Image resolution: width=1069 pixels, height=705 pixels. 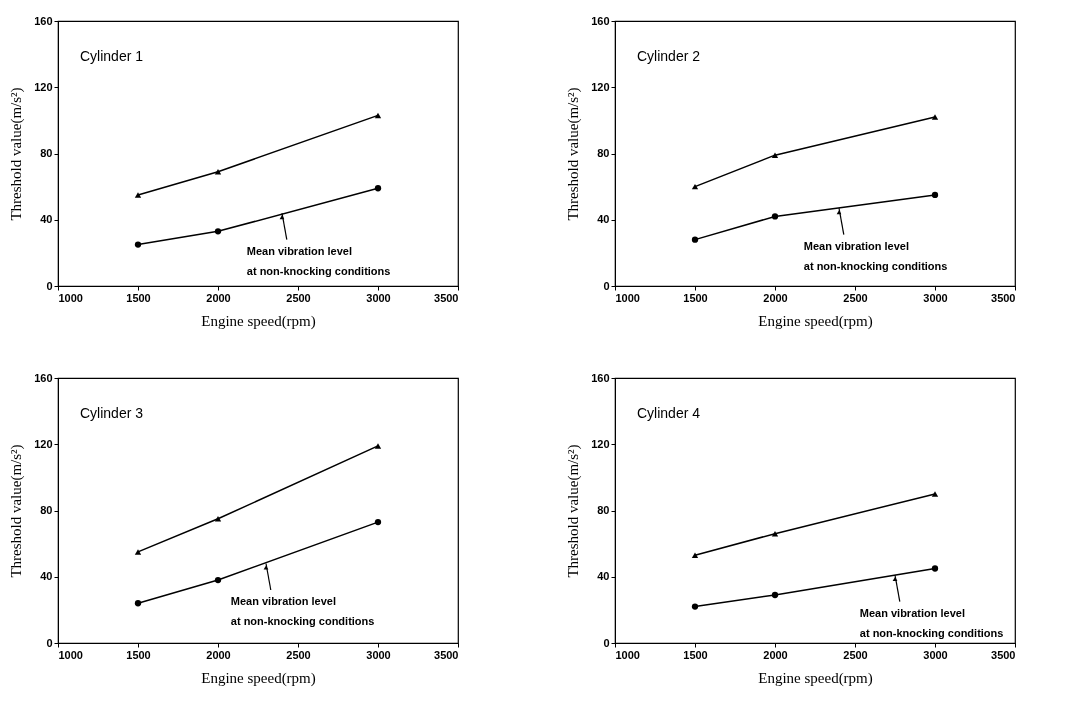 What do you see at coordinates (112, 413) in the screenshot?
I see `text: Cylinder 3` at bounding box center [112, 413].